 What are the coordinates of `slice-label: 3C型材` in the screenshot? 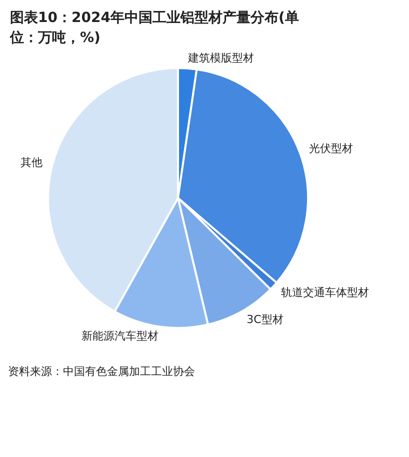 It's located at (265, 319).